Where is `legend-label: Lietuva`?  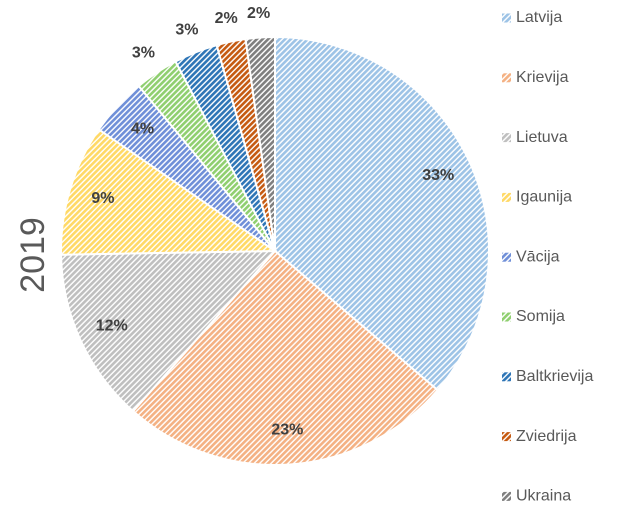 legend-label: Lietuva is located at coordinates (542, 137).